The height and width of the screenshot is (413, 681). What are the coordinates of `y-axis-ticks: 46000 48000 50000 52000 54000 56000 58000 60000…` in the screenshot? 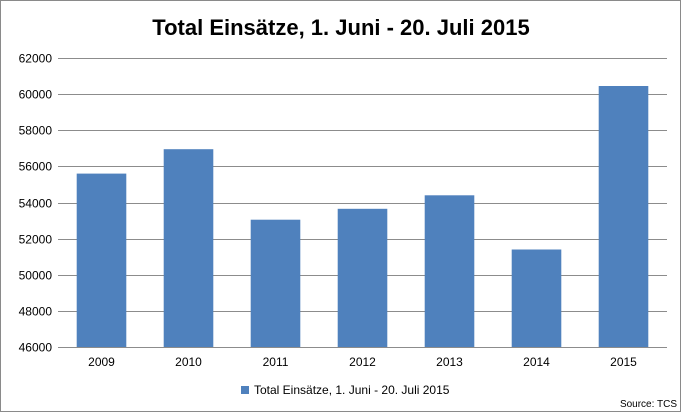 It's located at (36, 203).